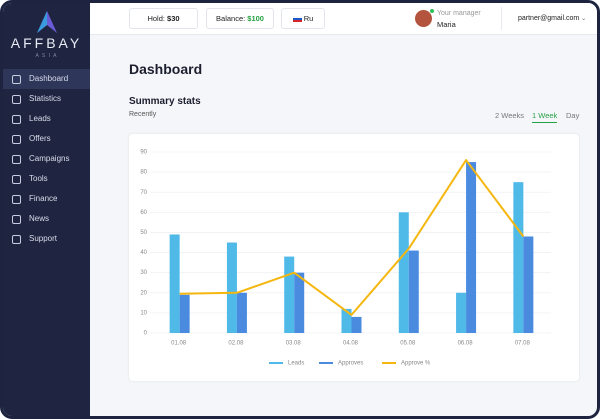  Describe the element at coordinates (501, 18) in the screenshot. I see `separator` at that location.